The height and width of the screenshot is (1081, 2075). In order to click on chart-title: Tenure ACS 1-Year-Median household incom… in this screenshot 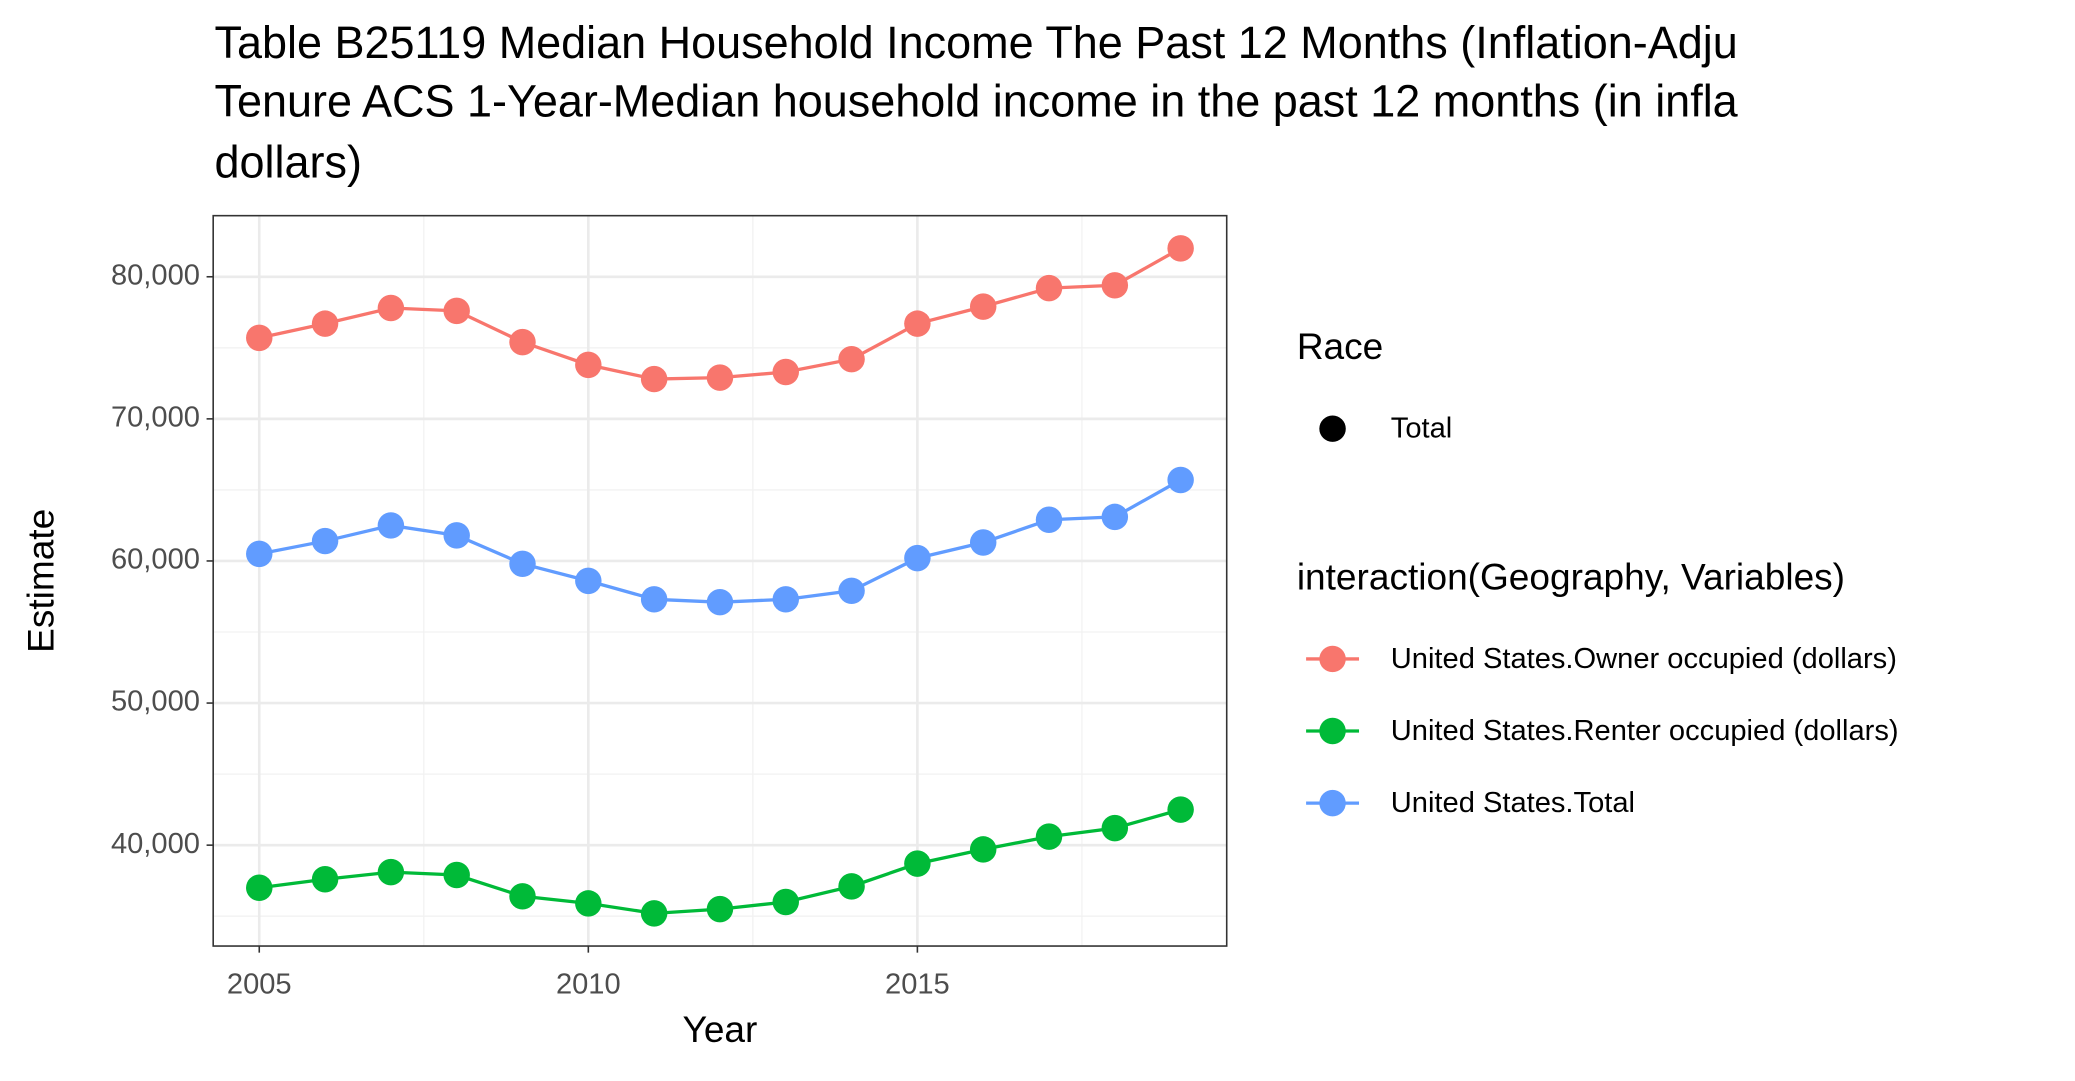, I will do `click(977, 100)`.